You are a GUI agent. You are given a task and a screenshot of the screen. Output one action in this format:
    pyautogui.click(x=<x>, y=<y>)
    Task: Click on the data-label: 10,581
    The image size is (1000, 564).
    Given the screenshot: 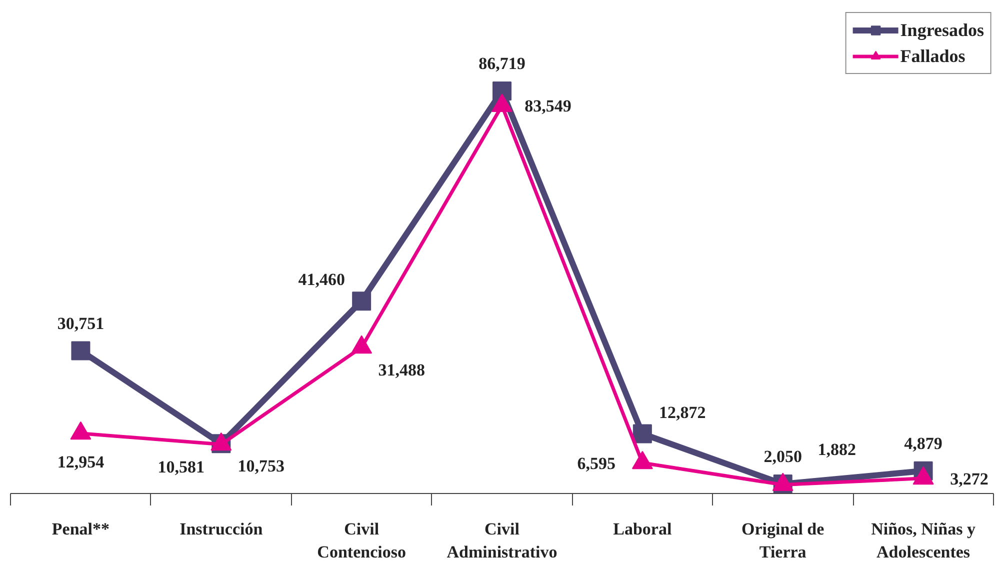 What is the action you would take?
    pyautogui.click(x=181, y=466)
    